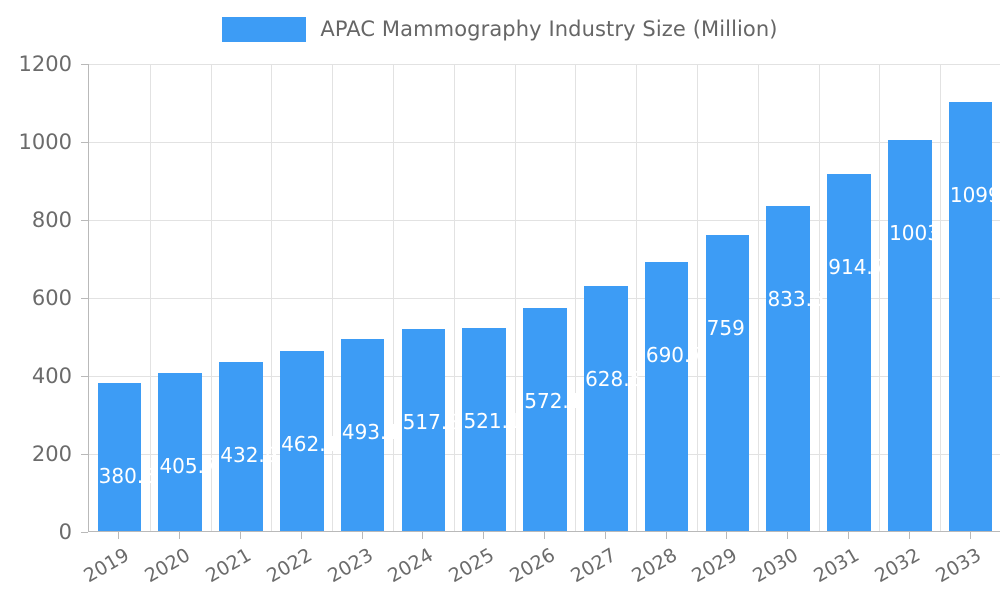 Image resolution: width=1000 pixels, height=600 pixels. I want to click on y-axis-tick-label: 0, so click(65, 532).